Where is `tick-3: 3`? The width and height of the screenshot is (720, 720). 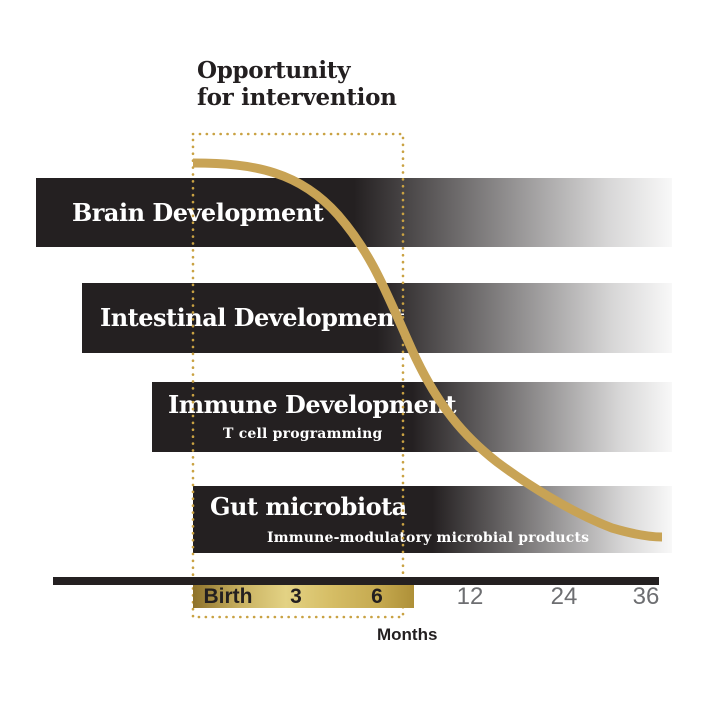 tick-3: 3 is located at coordinates (296, 596).